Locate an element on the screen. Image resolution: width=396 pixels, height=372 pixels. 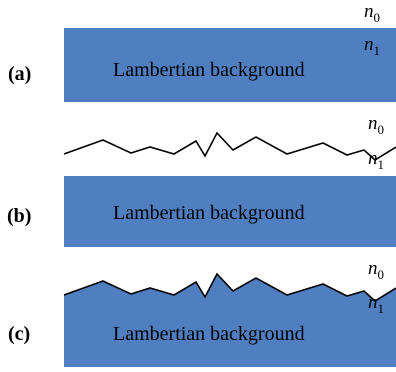
panel-a-label: (a) is located at coordinates (19, 74).